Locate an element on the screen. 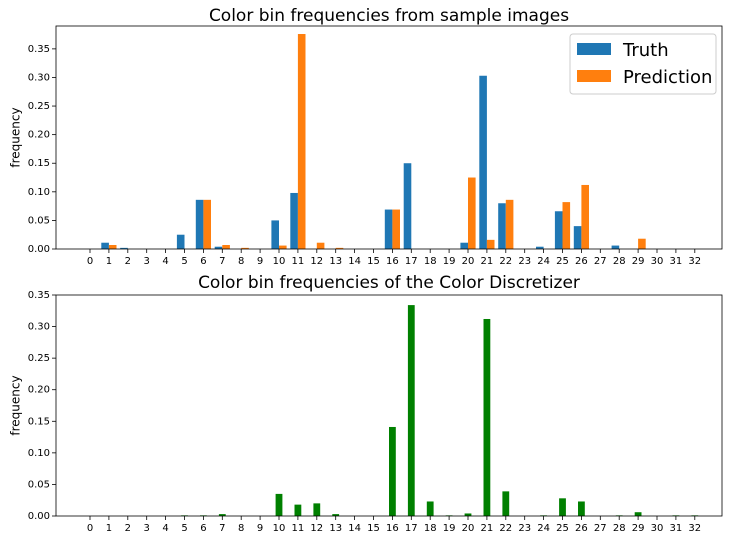 The image size is (733, 540). chart-bottom-xtick-label: 22 is located at coordinates (505, 528).